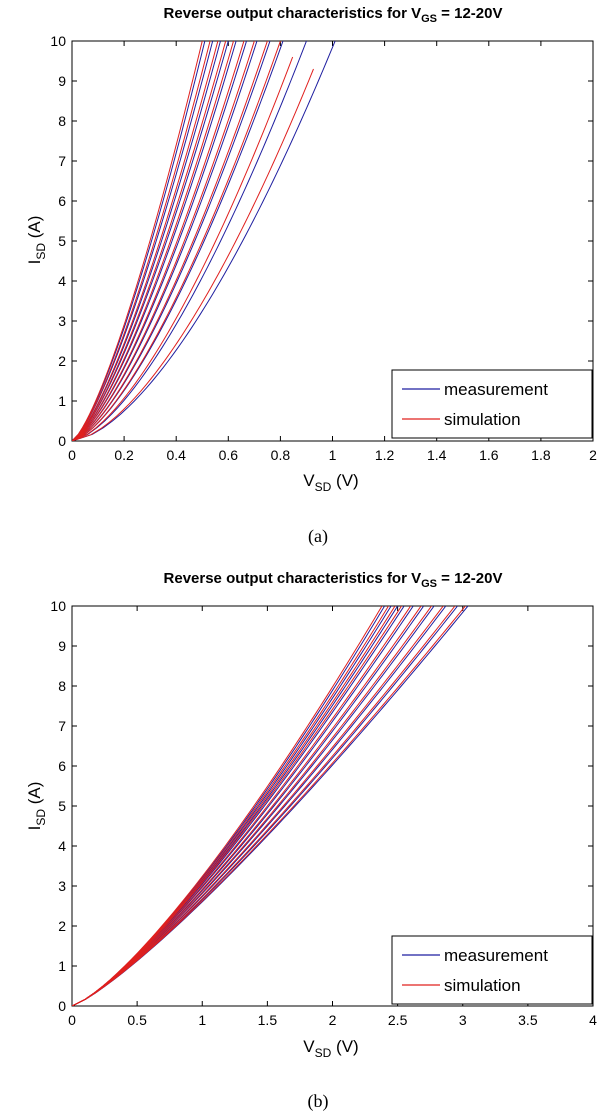  What do you see at coordinates (137, 1020) in the screenshot?
I see `x-tick-label: 0.5` at bounding box center [137, 1020].